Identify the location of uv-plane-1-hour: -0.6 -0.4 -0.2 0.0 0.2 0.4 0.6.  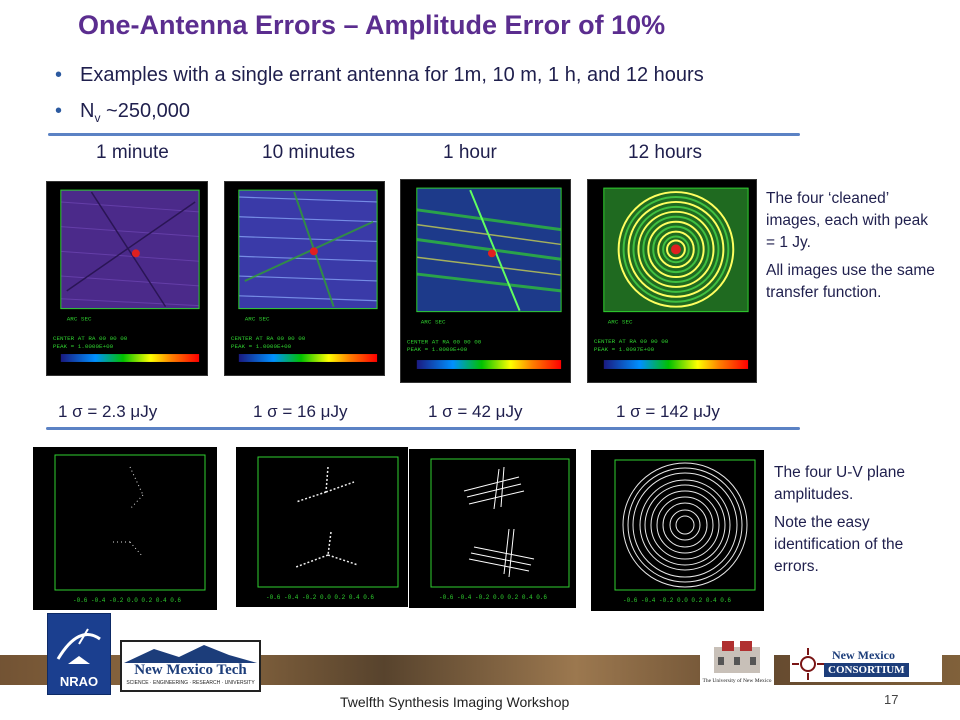
(492, 528).